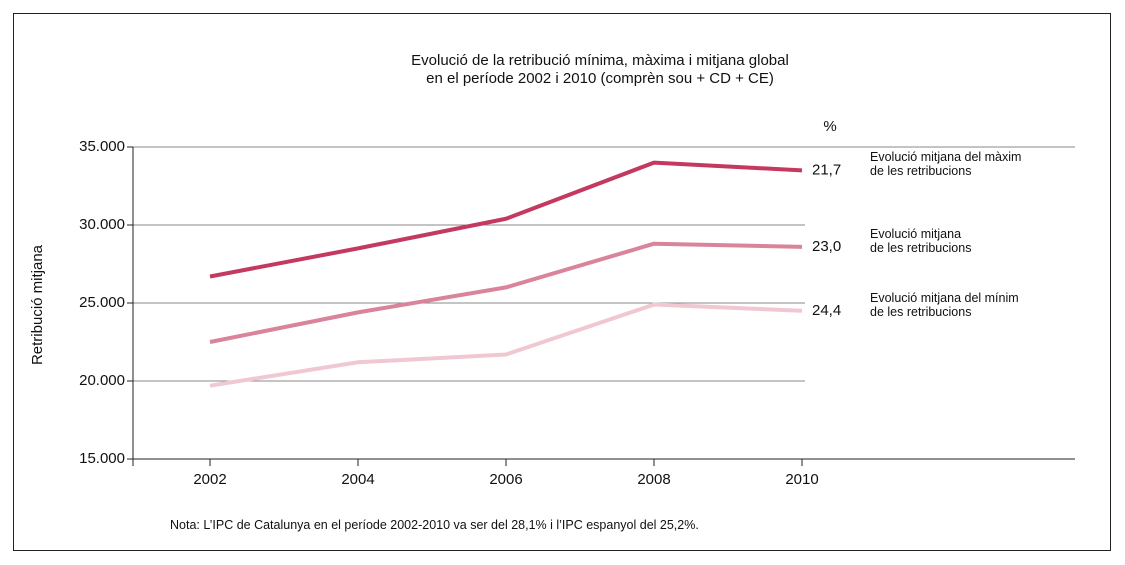  Describe the element at coordinates (653, 479) in the screenshot. I see `x-tick-label: 2008` at that location.